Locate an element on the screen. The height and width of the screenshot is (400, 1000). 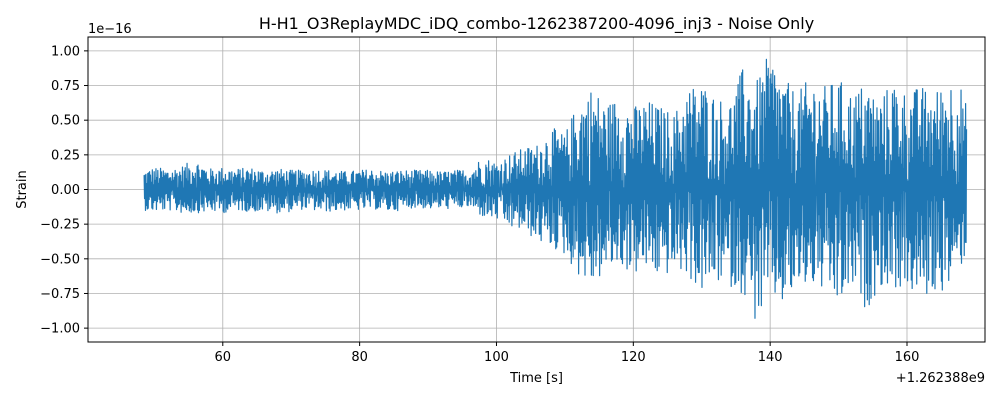
y-tick-label: 0.00 is located at coordinates (65, 190).